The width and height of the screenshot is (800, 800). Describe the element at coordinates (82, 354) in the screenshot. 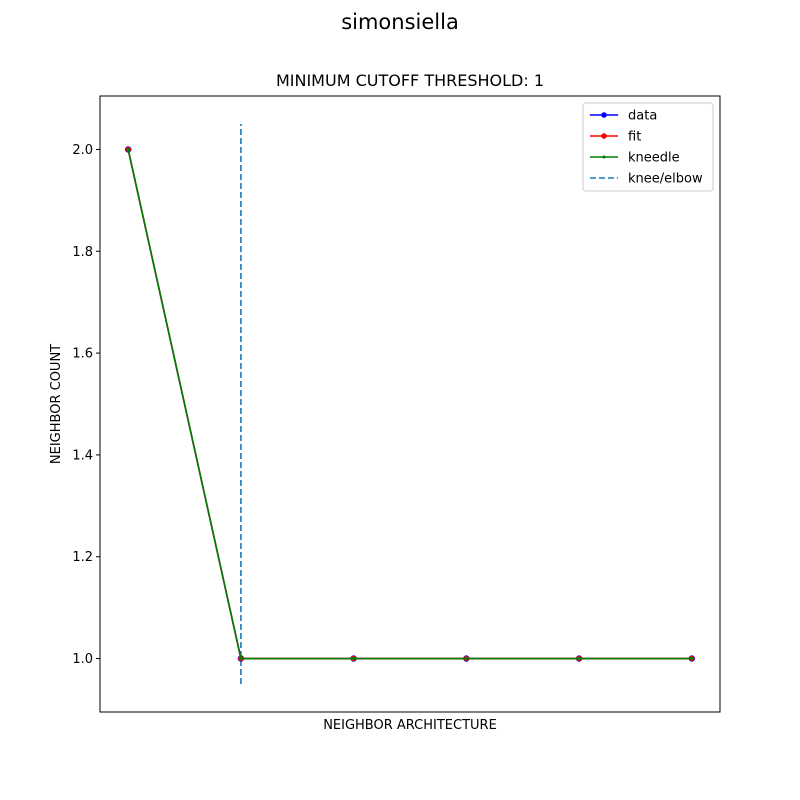

I see `y-tick-label: 1.6` at that location.